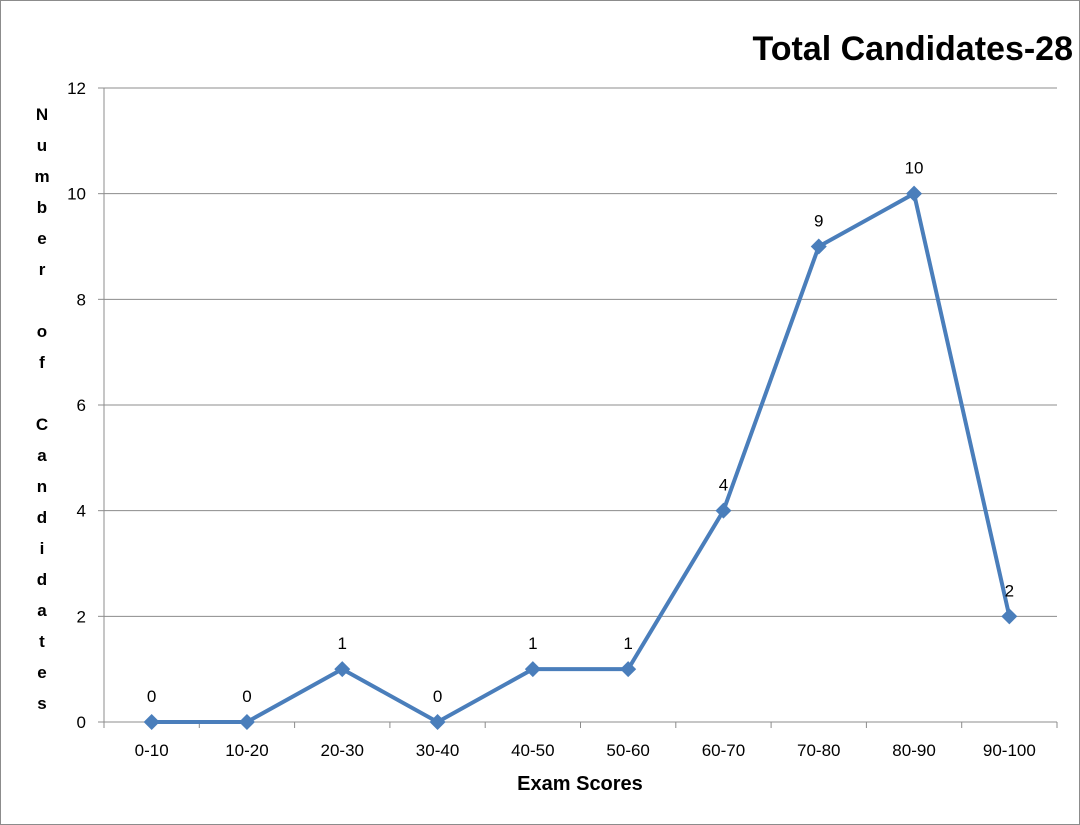 The height and width of the screenshot is (825, 1080). Describe the element at coordinates (912, 49) in the screenshot. I see `chart-title: Total Candidates-28` at that location.